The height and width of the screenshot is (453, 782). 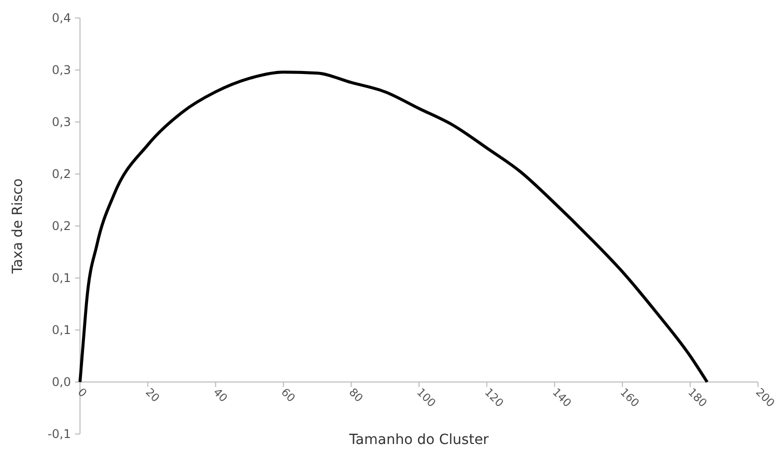 I want to click on x-tick-label: 100, so click(x=426, y=398).